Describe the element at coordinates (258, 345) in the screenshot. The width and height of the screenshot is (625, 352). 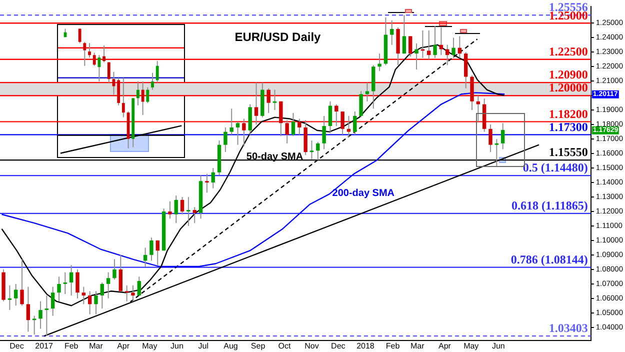
I see `x-tick-label: Sep` at that location.